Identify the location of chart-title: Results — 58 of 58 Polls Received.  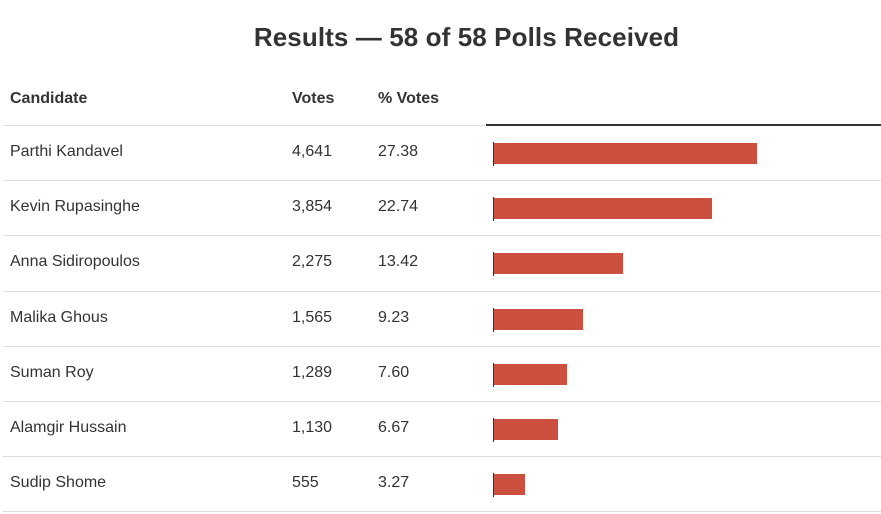
(466, 37).